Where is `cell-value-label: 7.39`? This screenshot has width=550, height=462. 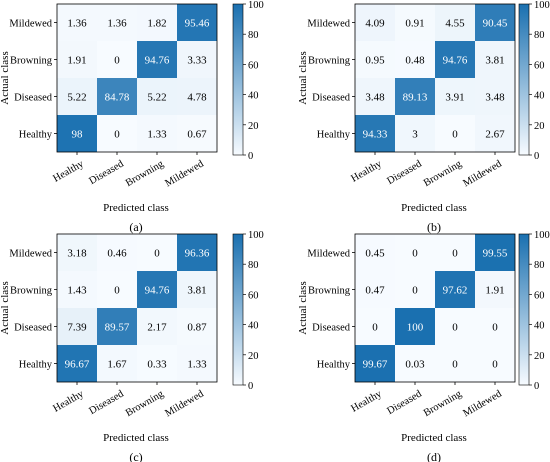 cell-value-label: 7.39 is located at coordinates (77, 328).